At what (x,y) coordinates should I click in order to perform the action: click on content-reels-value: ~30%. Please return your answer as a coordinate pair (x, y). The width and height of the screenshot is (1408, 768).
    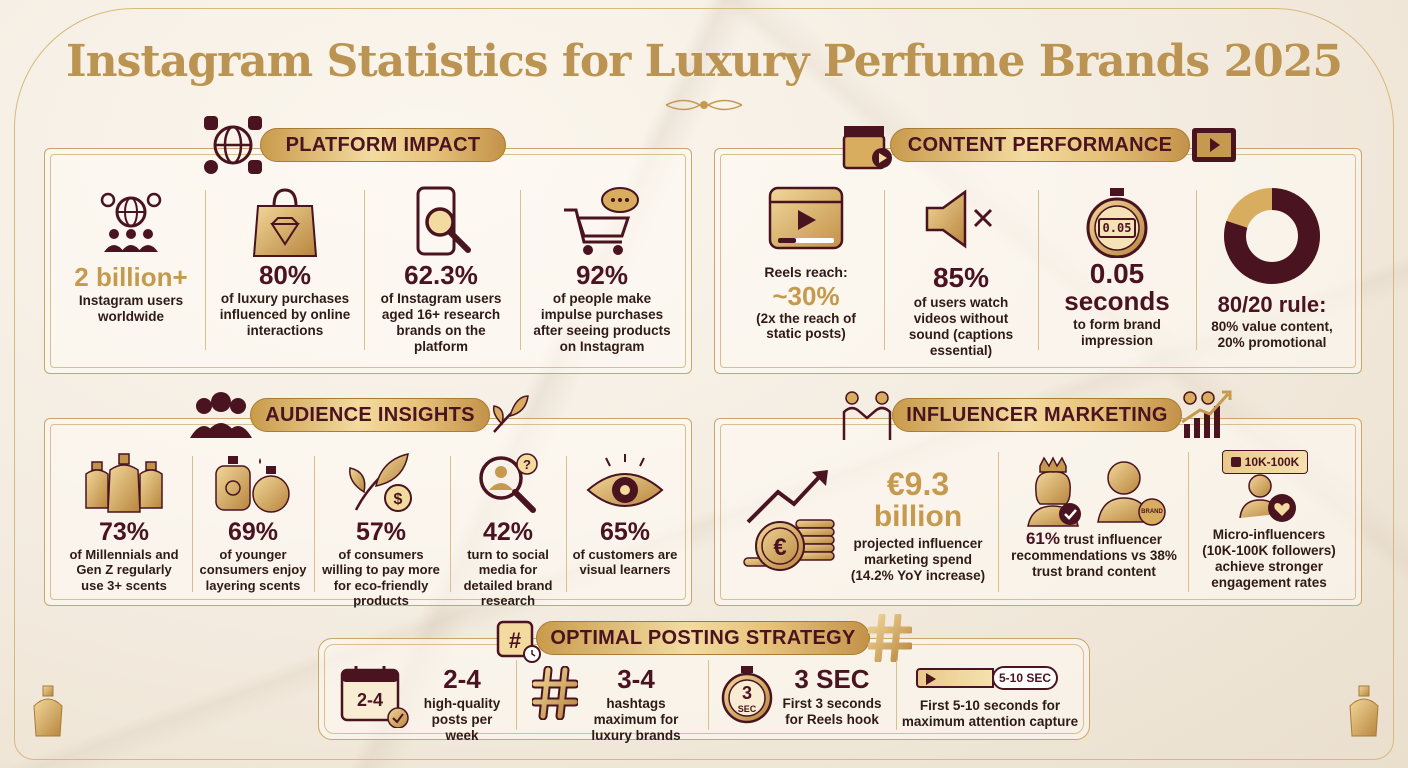
    Looking at the image, I should click on (806, 295).